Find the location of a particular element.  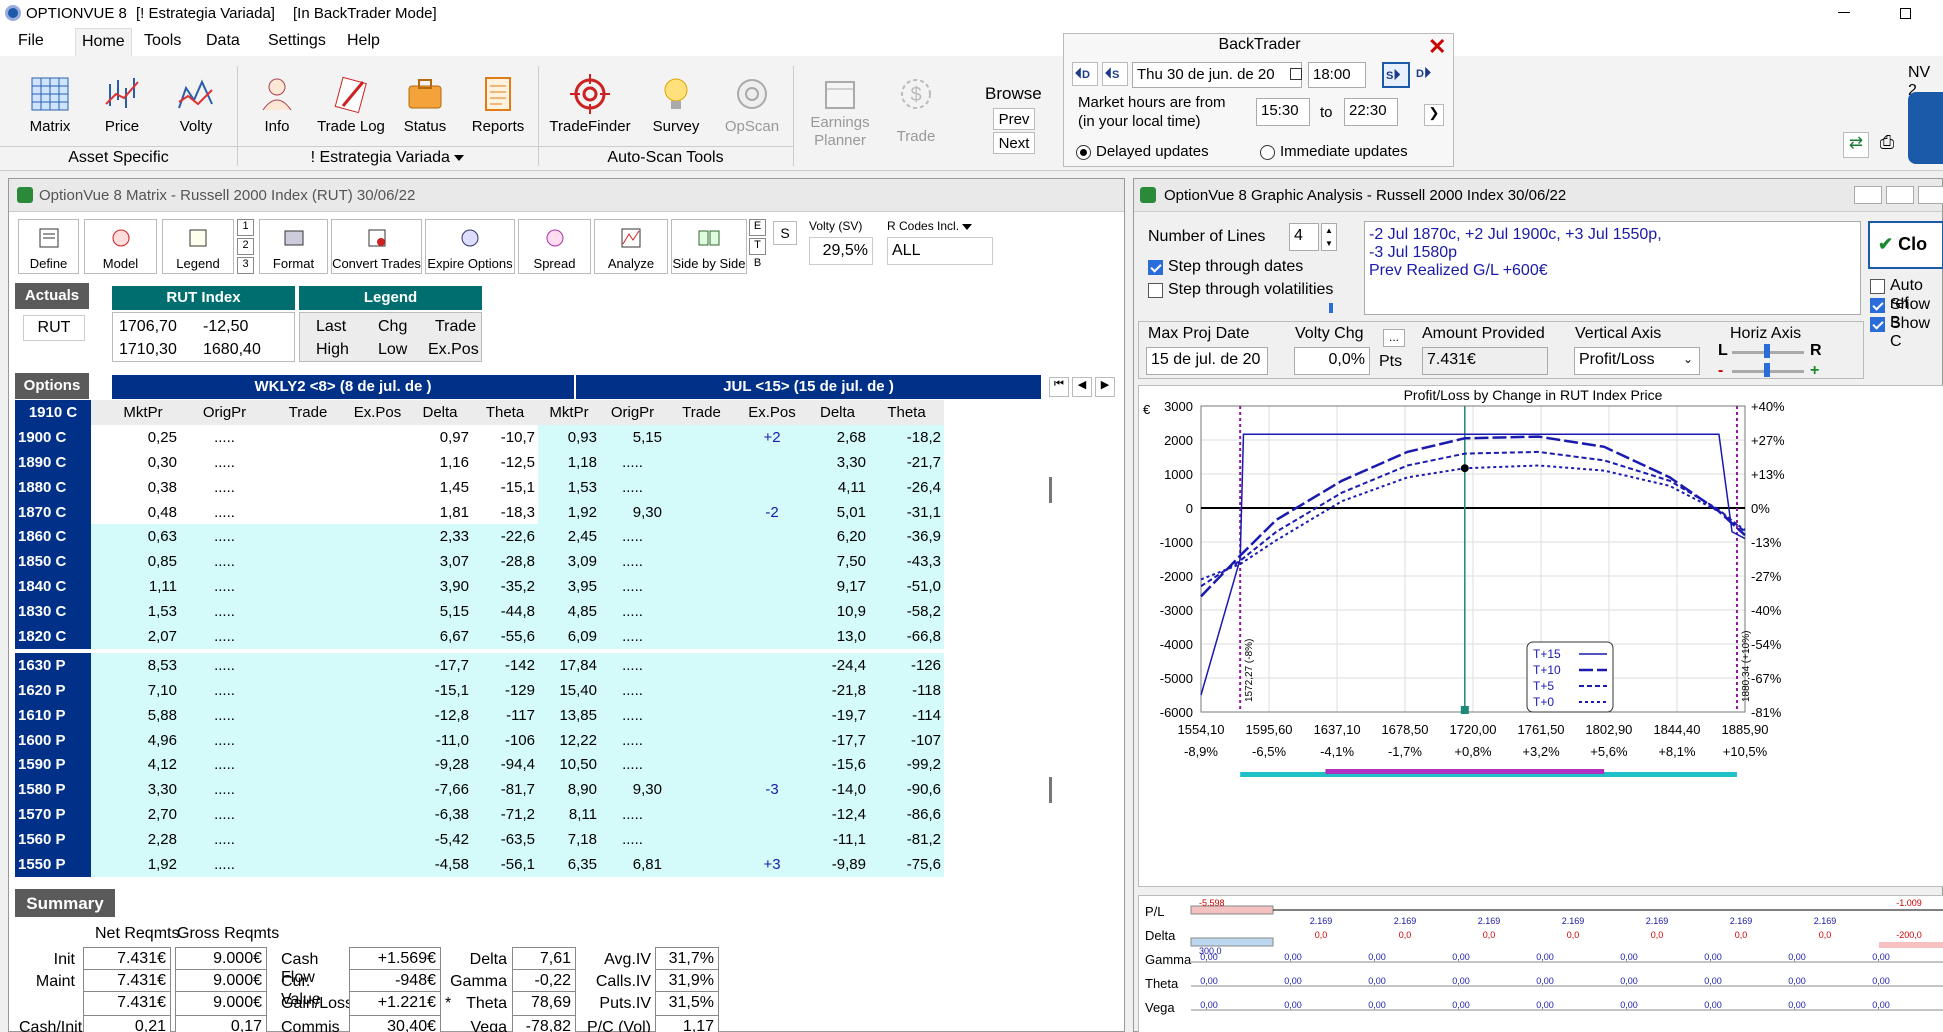

wkly2-cell: 5,88 is located at coordinates (143, 715).